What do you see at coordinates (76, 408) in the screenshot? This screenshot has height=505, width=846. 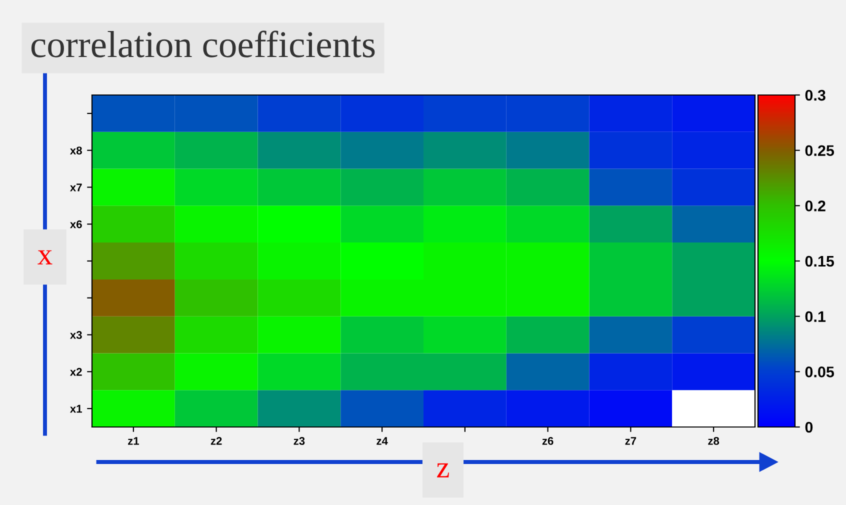 I see `y-tick-label: x1` at bounding box center [76, 408].